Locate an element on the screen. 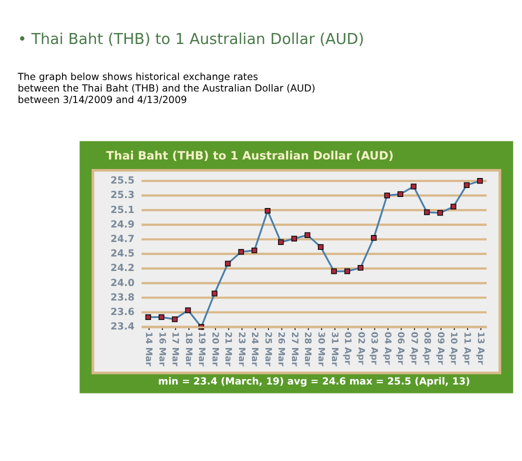 This screenshot has width=522, height=461. x-tick-label: 06 Apr is located at coordinates (400, 349).